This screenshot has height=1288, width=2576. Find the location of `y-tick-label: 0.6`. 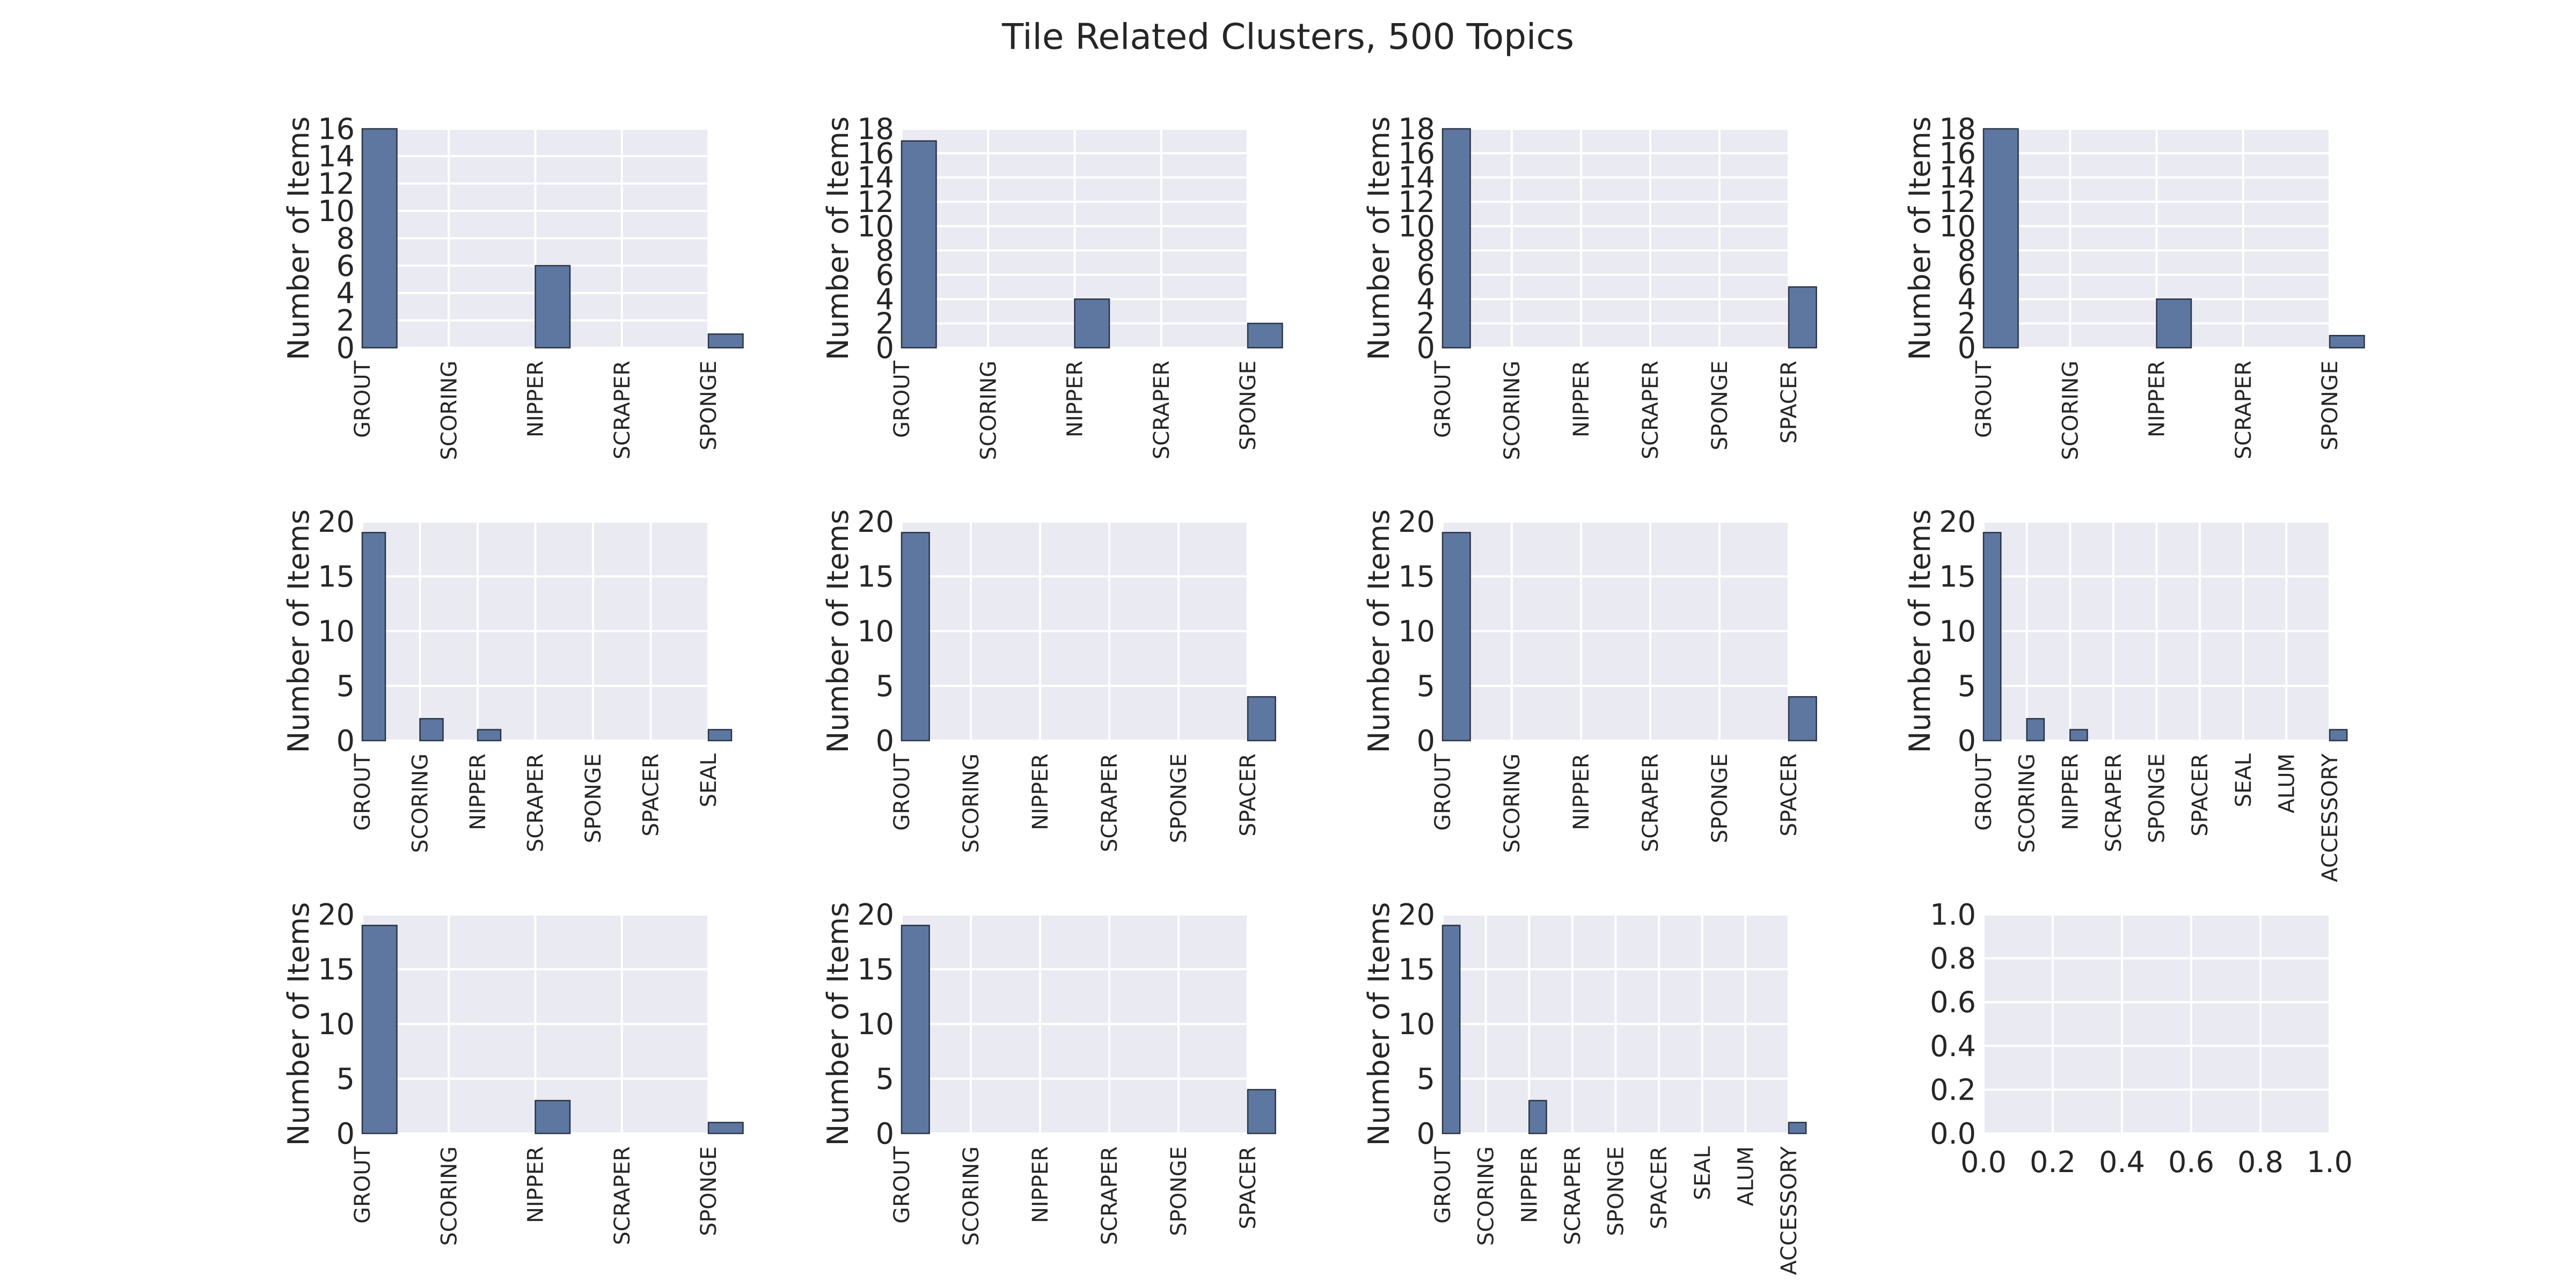

y-tick-label: 0.6 is located at coordinates (1953, 1002).